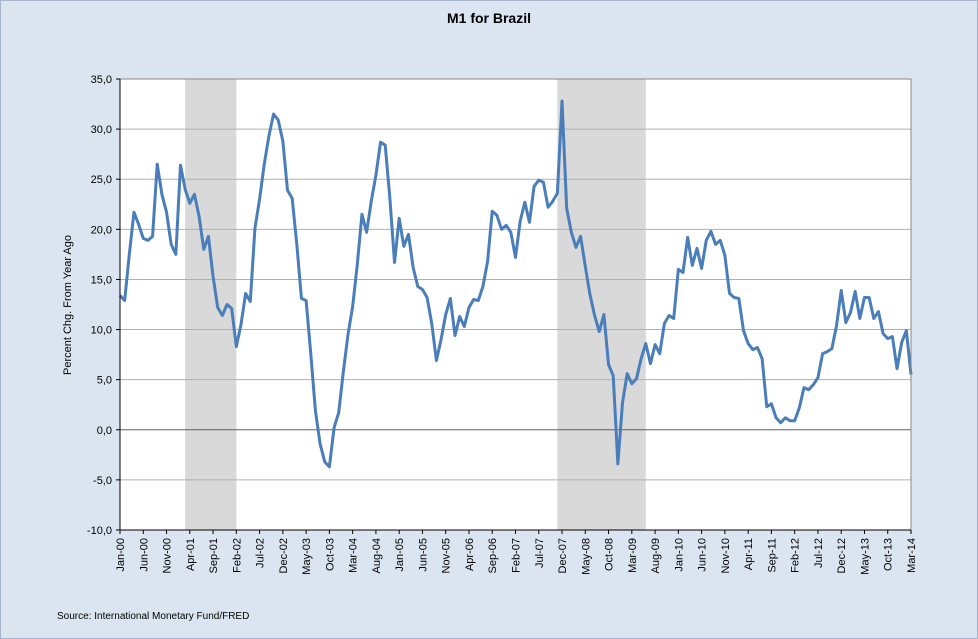  Describe the element at coordinates (679, 555) in the screenshot. I see `x-tick-label: Jan-10` at that location.